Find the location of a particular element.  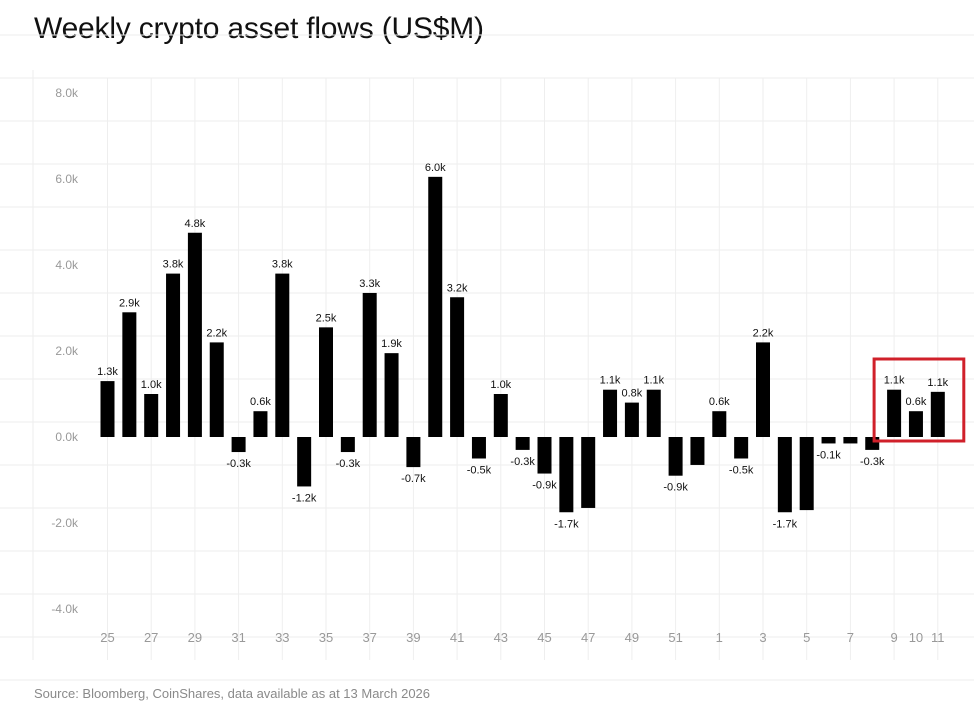

y-tick-label: 0.0k is located at coordinates (67, 437).